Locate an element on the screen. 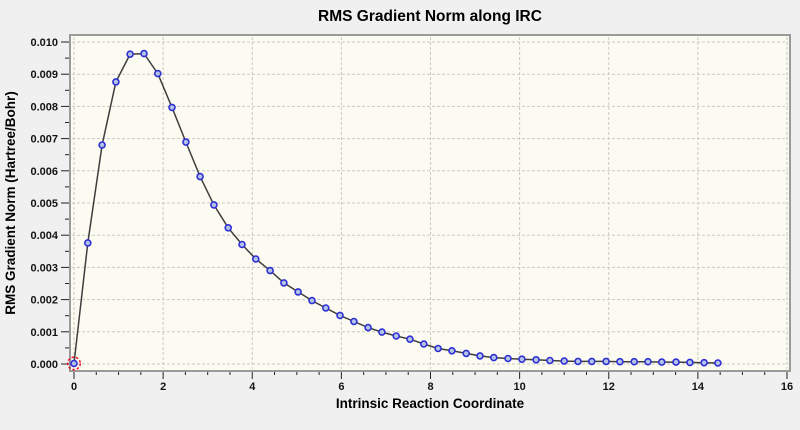  x-tick-label: 12 is located at coordinates (609, 387).